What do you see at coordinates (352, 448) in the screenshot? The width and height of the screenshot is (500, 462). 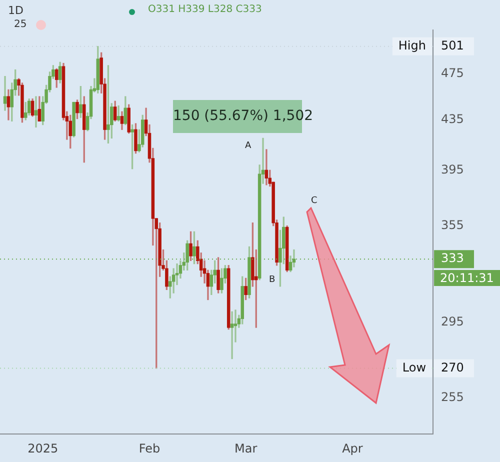 I see `x-tick-label: Apr` at bounding box center [352, 448].